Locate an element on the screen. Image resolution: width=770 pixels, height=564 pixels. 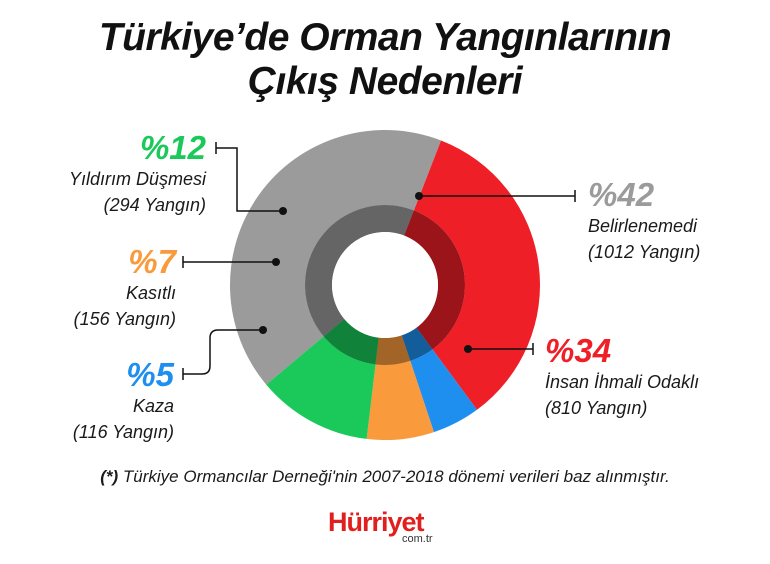
label-yildirim: %12 Yıldırım Düşmesi (294 Yangın) is located at coordinates (113, 174).